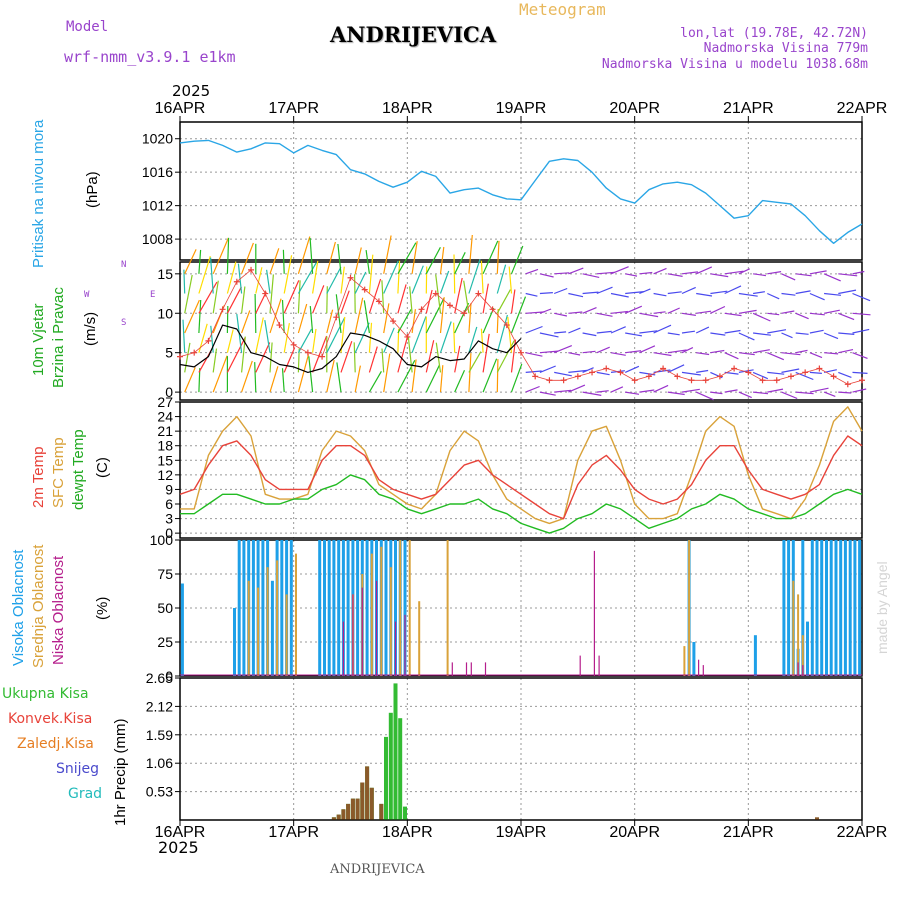  I want to click on year-top: 2025, so click(191, 91).